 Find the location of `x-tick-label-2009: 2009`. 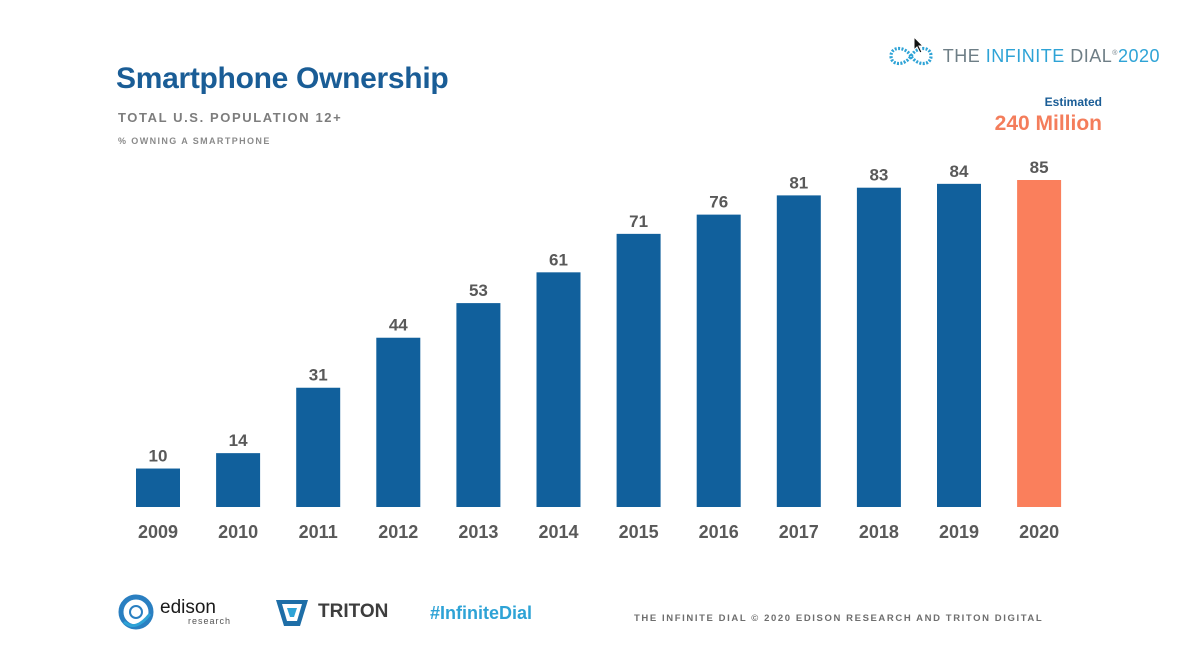

x-tick-label-2009: 2009 is located at coordinates (158, 532).